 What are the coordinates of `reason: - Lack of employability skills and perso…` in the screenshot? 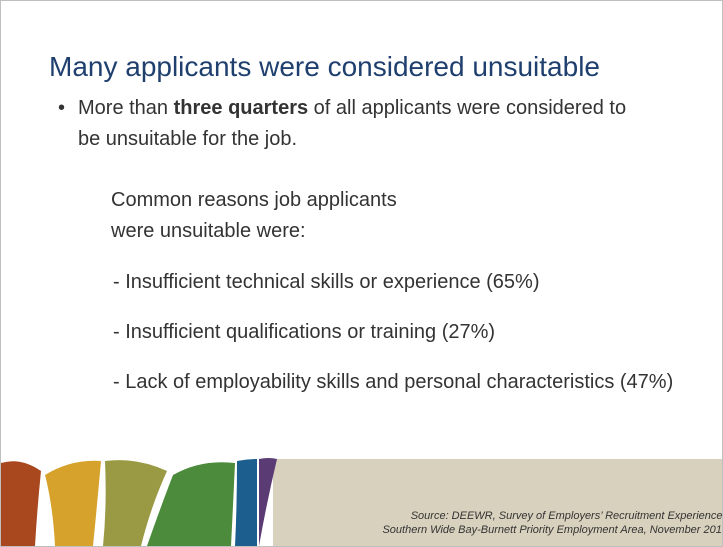 It's located at (393, 382).